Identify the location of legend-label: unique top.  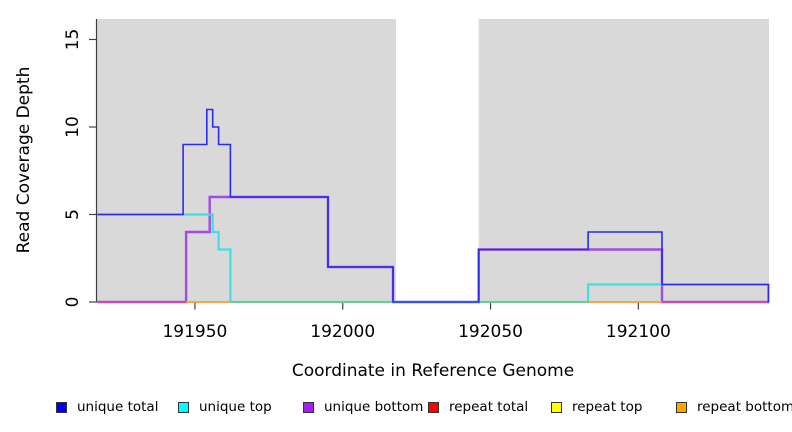
(235, 407).